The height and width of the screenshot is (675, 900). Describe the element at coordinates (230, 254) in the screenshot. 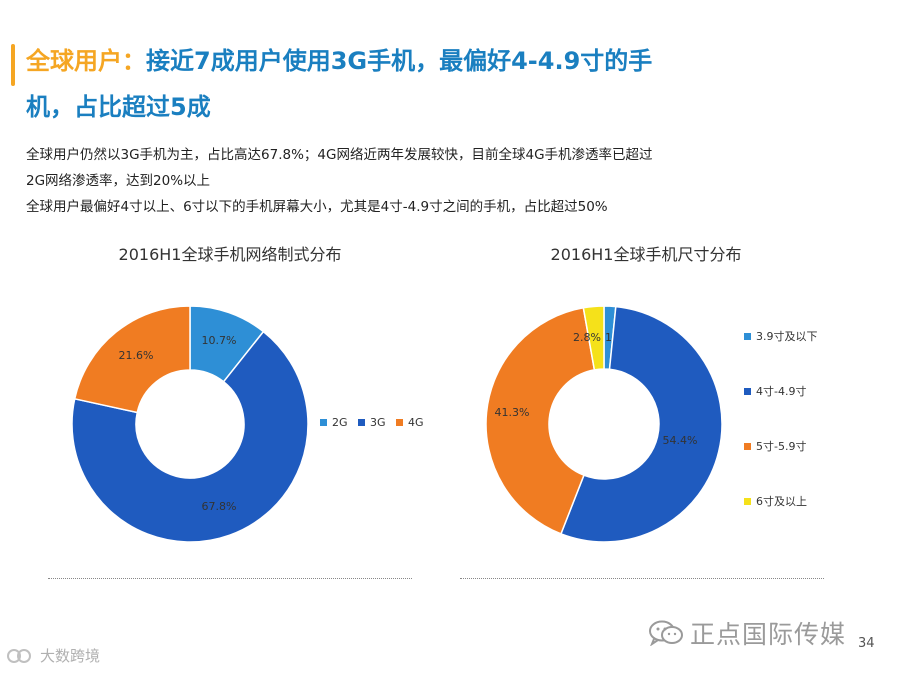

I see `chart-network-title: 2016H1全球手机网络制式分布` at that location.